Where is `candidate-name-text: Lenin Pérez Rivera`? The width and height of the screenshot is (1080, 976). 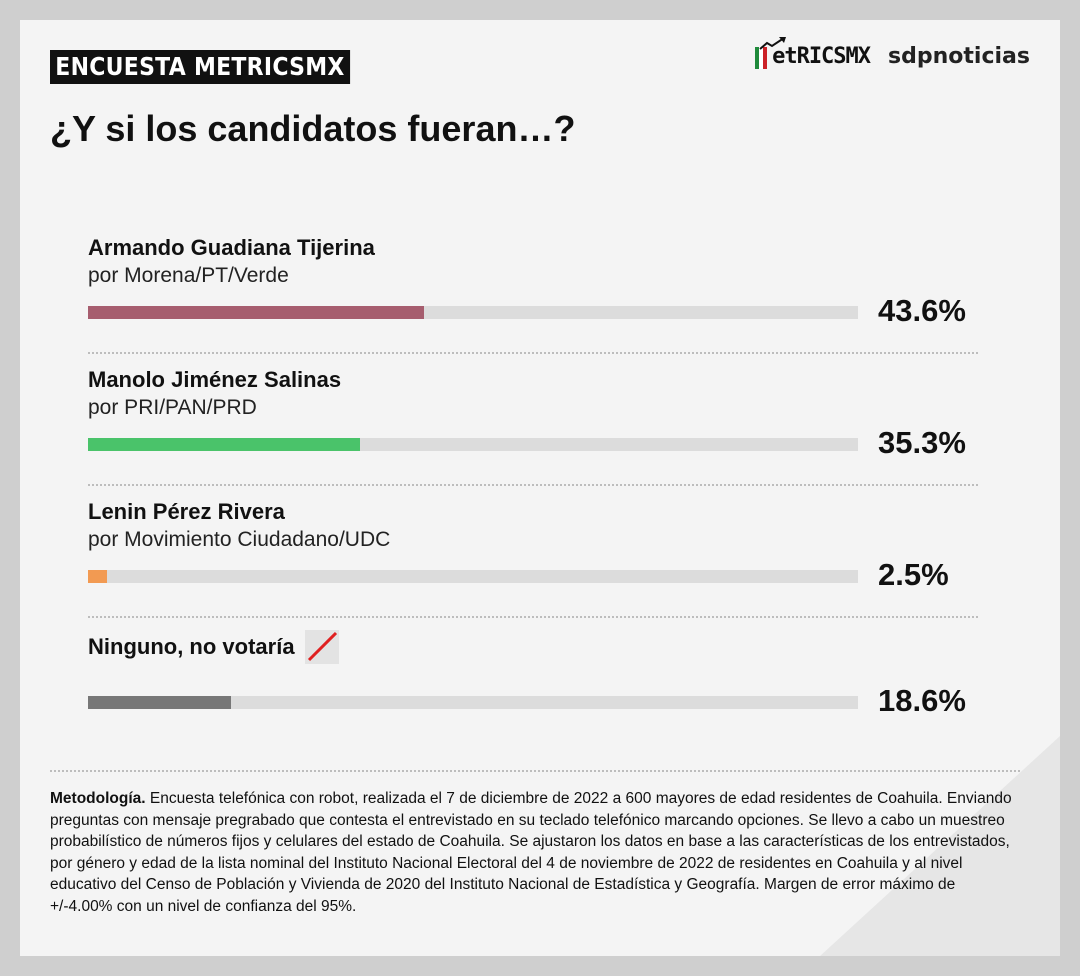
candidate-name-text: Lenin Pérez Rivera is located at coordinates (186, 511).